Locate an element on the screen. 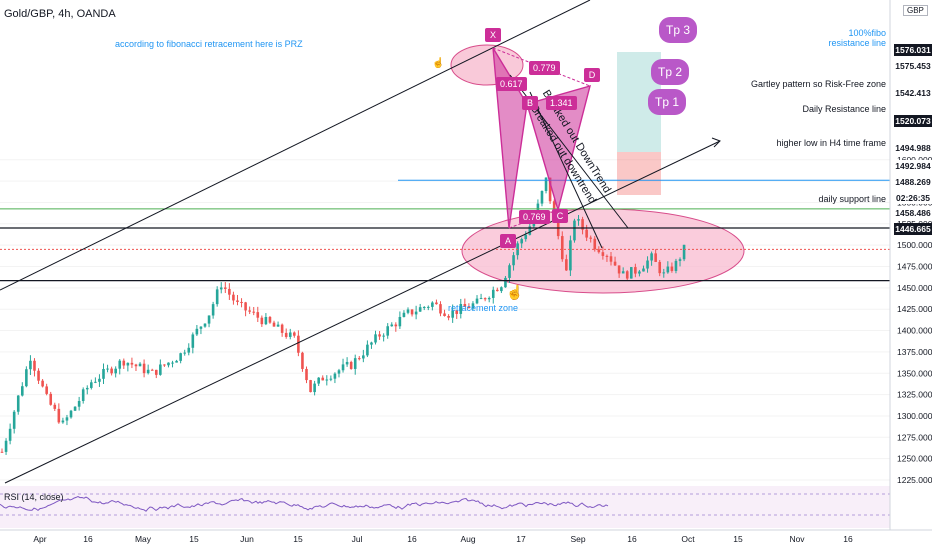 The height and width of the screenshot is (550, 932). y-tick-label: 1225.000 is located at coordinates (914, 480).